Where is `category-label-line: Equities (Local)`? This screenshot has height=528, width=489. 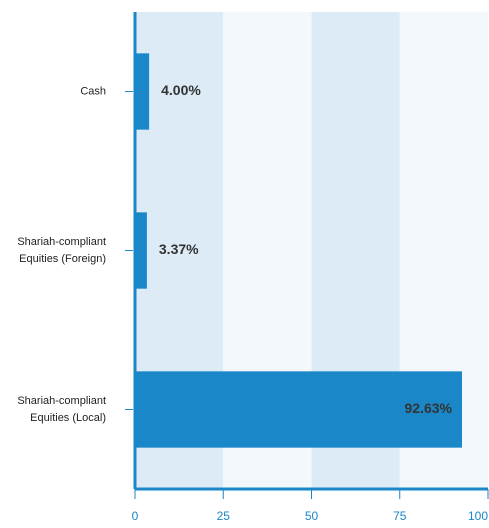 category-label-line: Equities (Local) is located at coordinates (68, 418).